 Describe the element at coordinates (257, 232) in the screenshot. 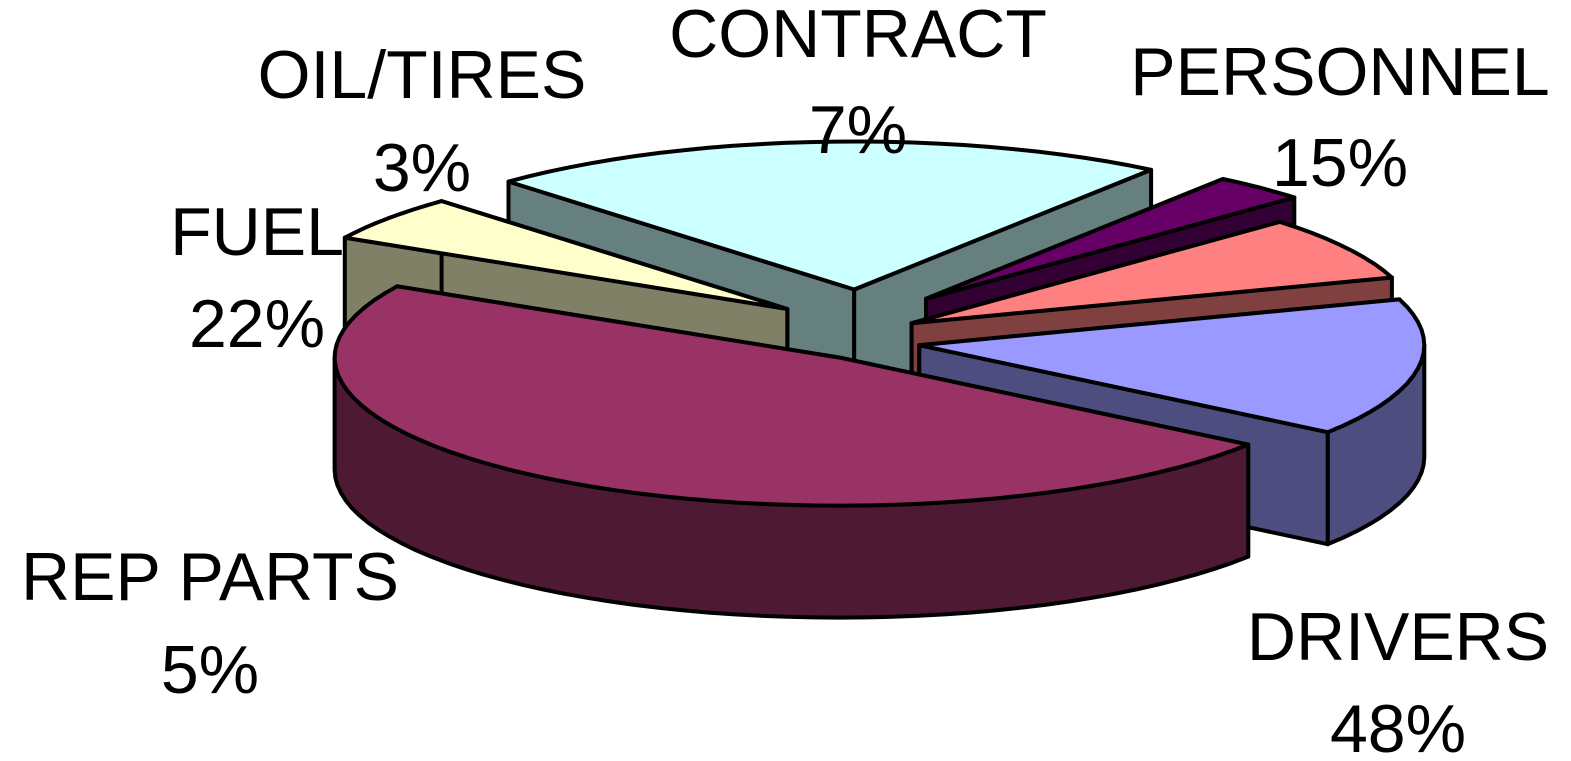

I see `label-fuel-name: FUEL` at that location.